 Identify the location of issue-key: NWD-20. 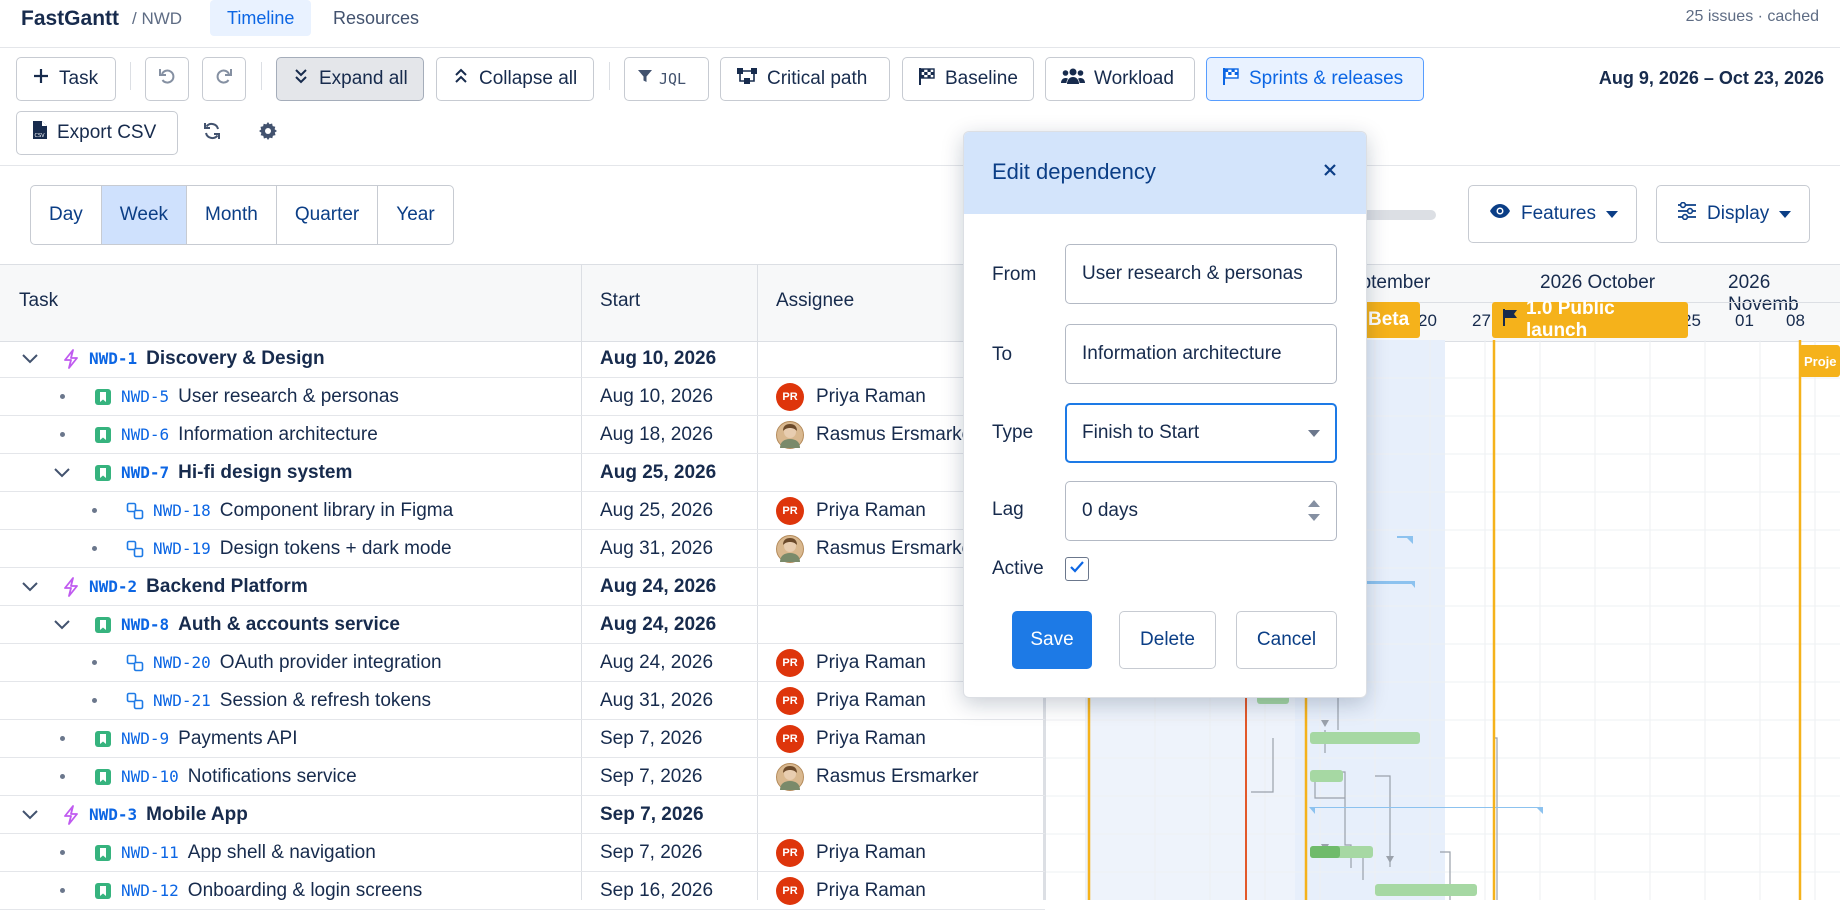
(182, 662).